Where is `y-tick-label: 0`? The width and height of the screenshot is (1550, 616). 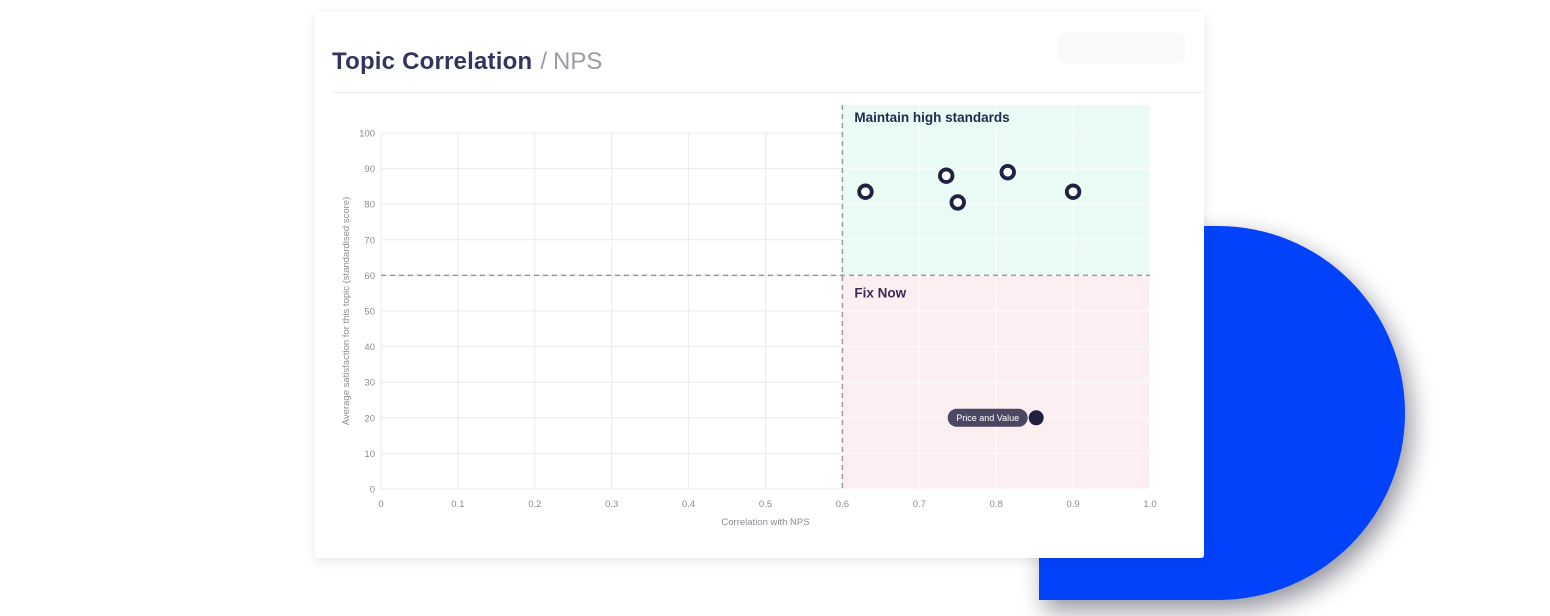
y-tick-label: 0 is located at coordinates (372, 490).